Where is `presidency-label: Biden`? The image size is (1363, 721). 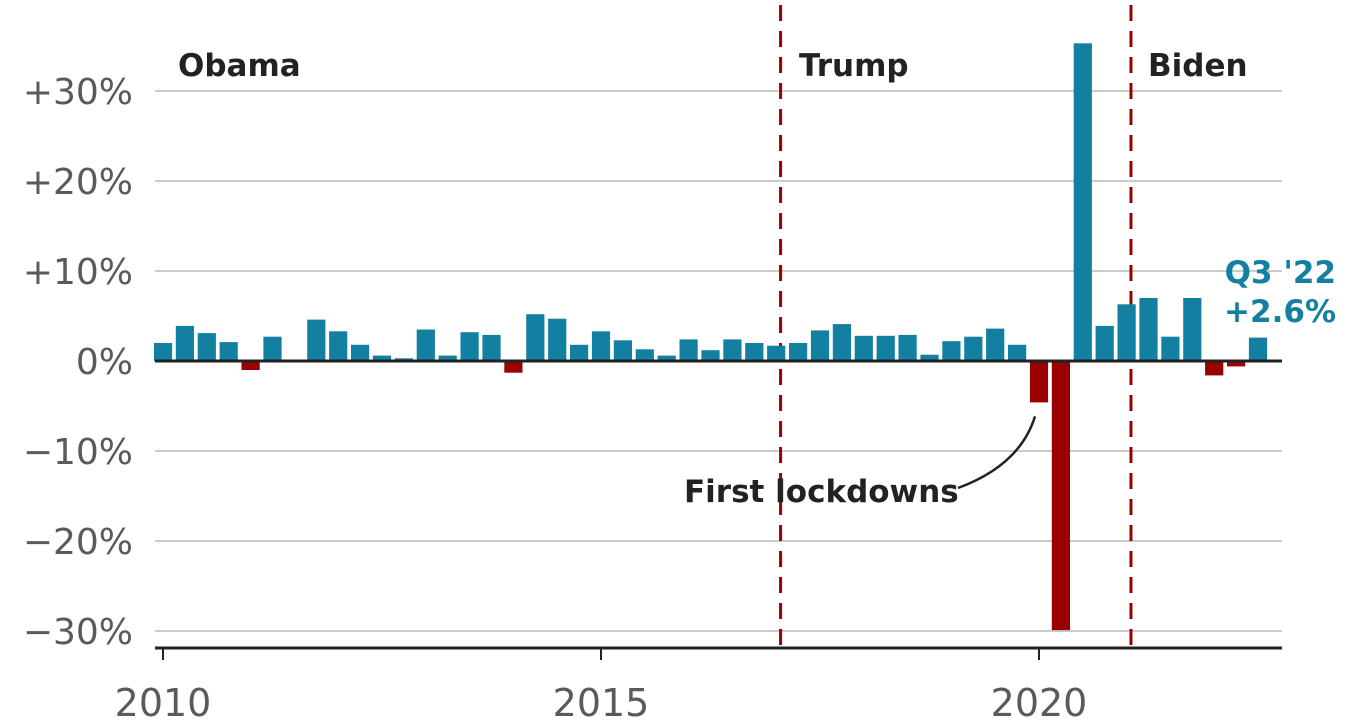
presidency-label: Biden is located at coordinates (1198, 66).